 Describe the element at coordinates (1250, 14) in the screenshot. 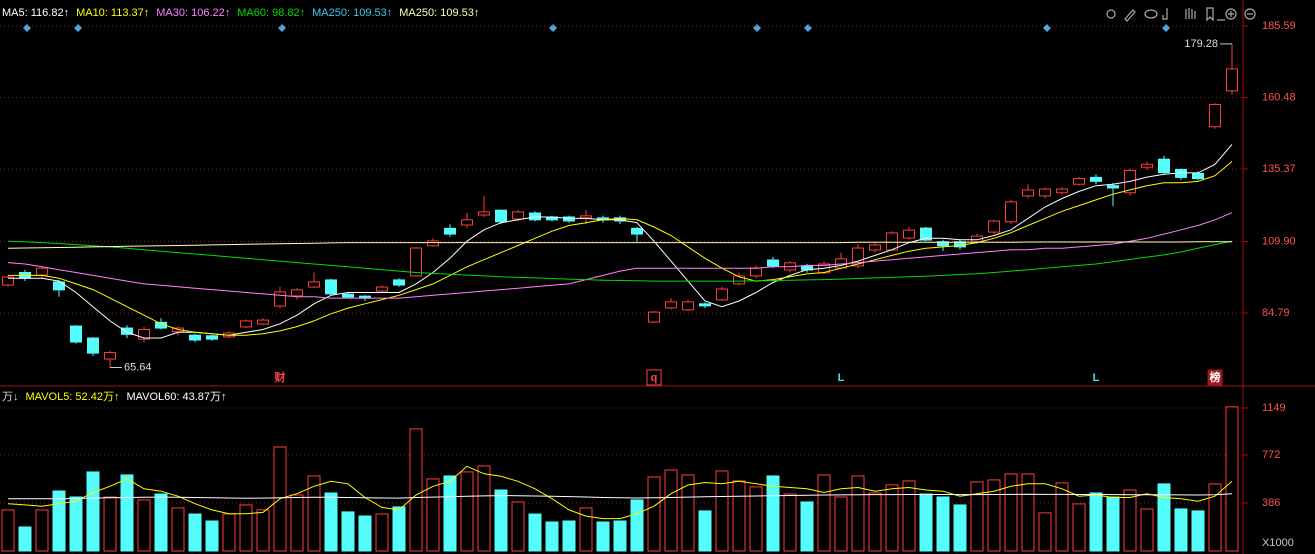

I see `zoom-out-icon` at that location.